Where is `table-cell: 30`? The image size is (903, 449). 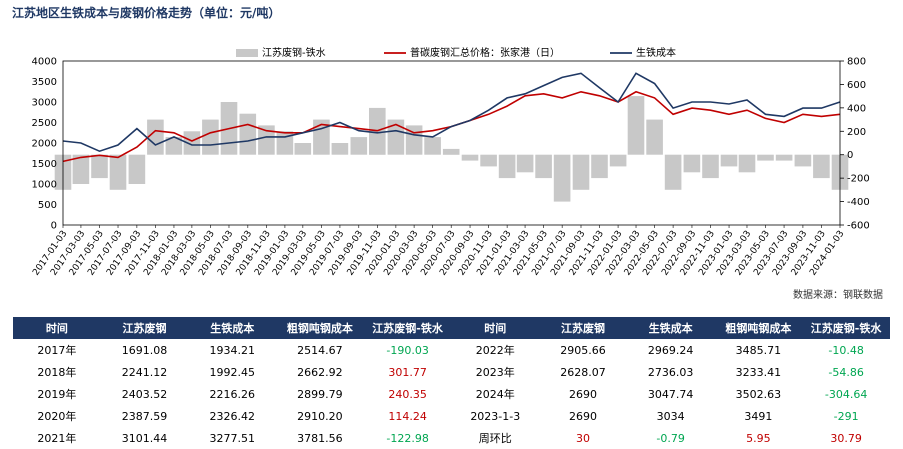 table-cell: 30 is located at coordinates (582, 438).